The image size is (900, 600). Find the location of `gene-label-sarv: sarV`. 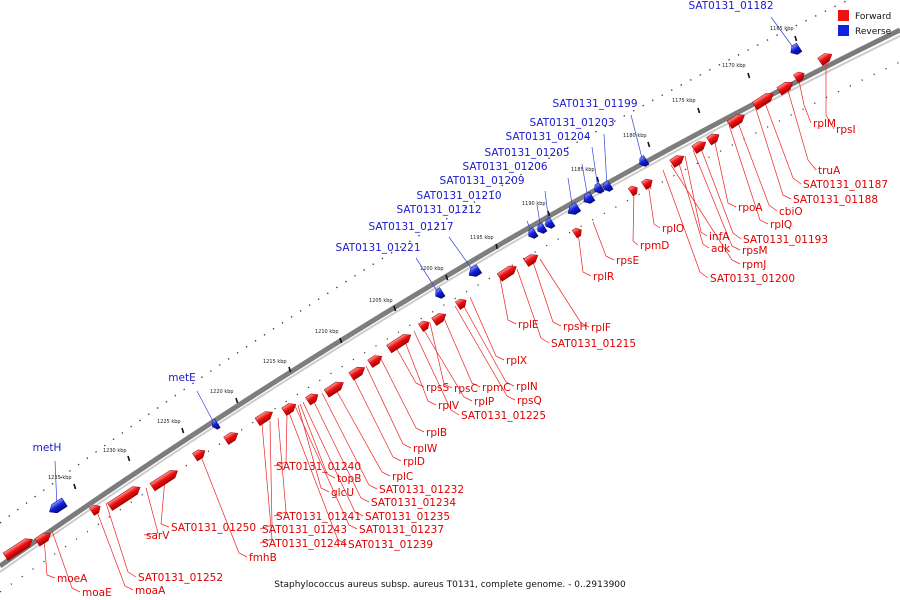

gene-label-sarv: sarV is located at coordinates (158, 536).